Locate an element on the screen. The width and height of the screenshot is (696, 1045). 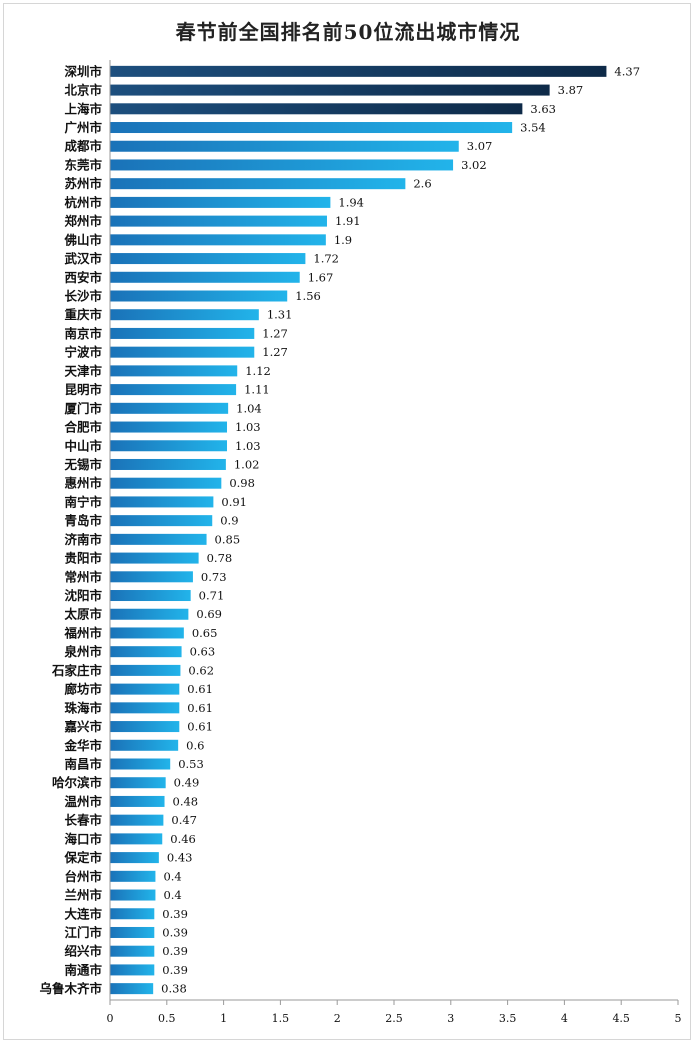
category-label: 兰州市 is located at coordinates (83, 895).